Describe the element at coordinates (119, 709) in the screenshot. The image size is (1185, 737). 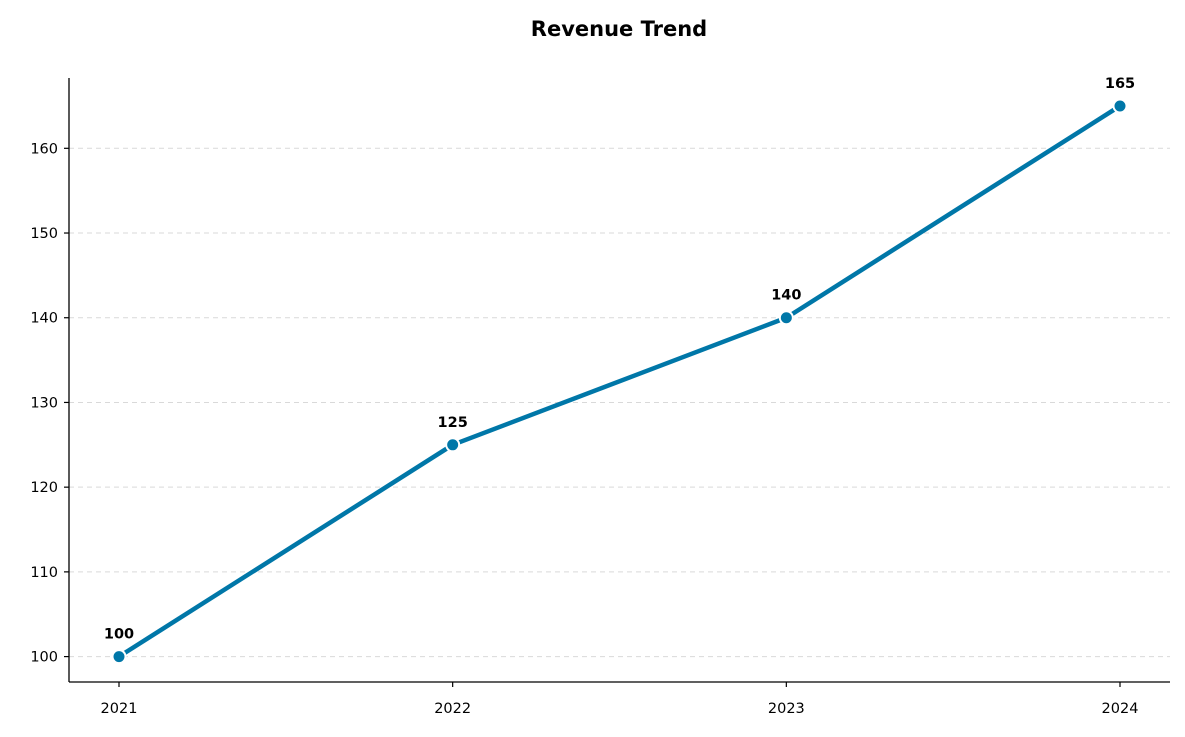
I see `x-tick-label: 2021` at that location.